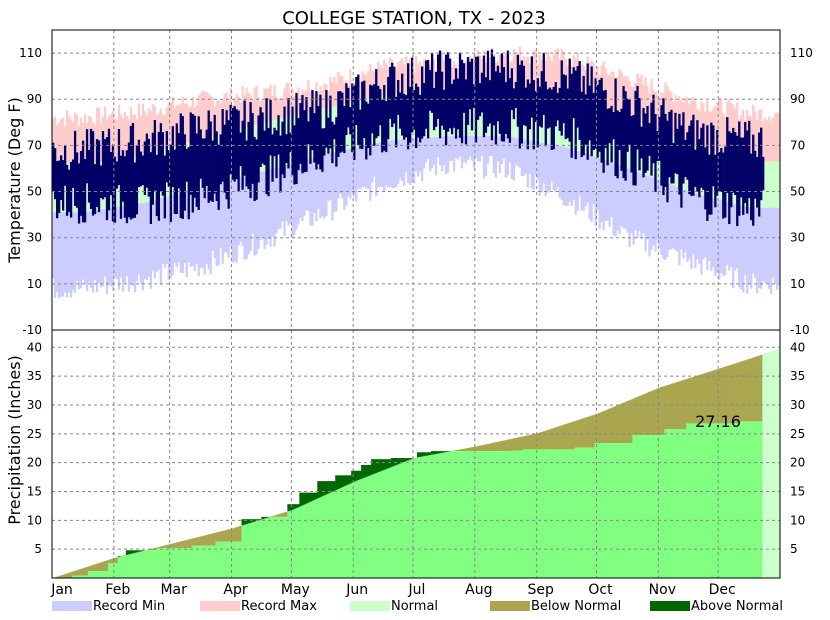  What do you see at coordinates (797, 434) in the screenshot?
I see `precip-tick-label-right: 25` at bounding box center [797, 434].